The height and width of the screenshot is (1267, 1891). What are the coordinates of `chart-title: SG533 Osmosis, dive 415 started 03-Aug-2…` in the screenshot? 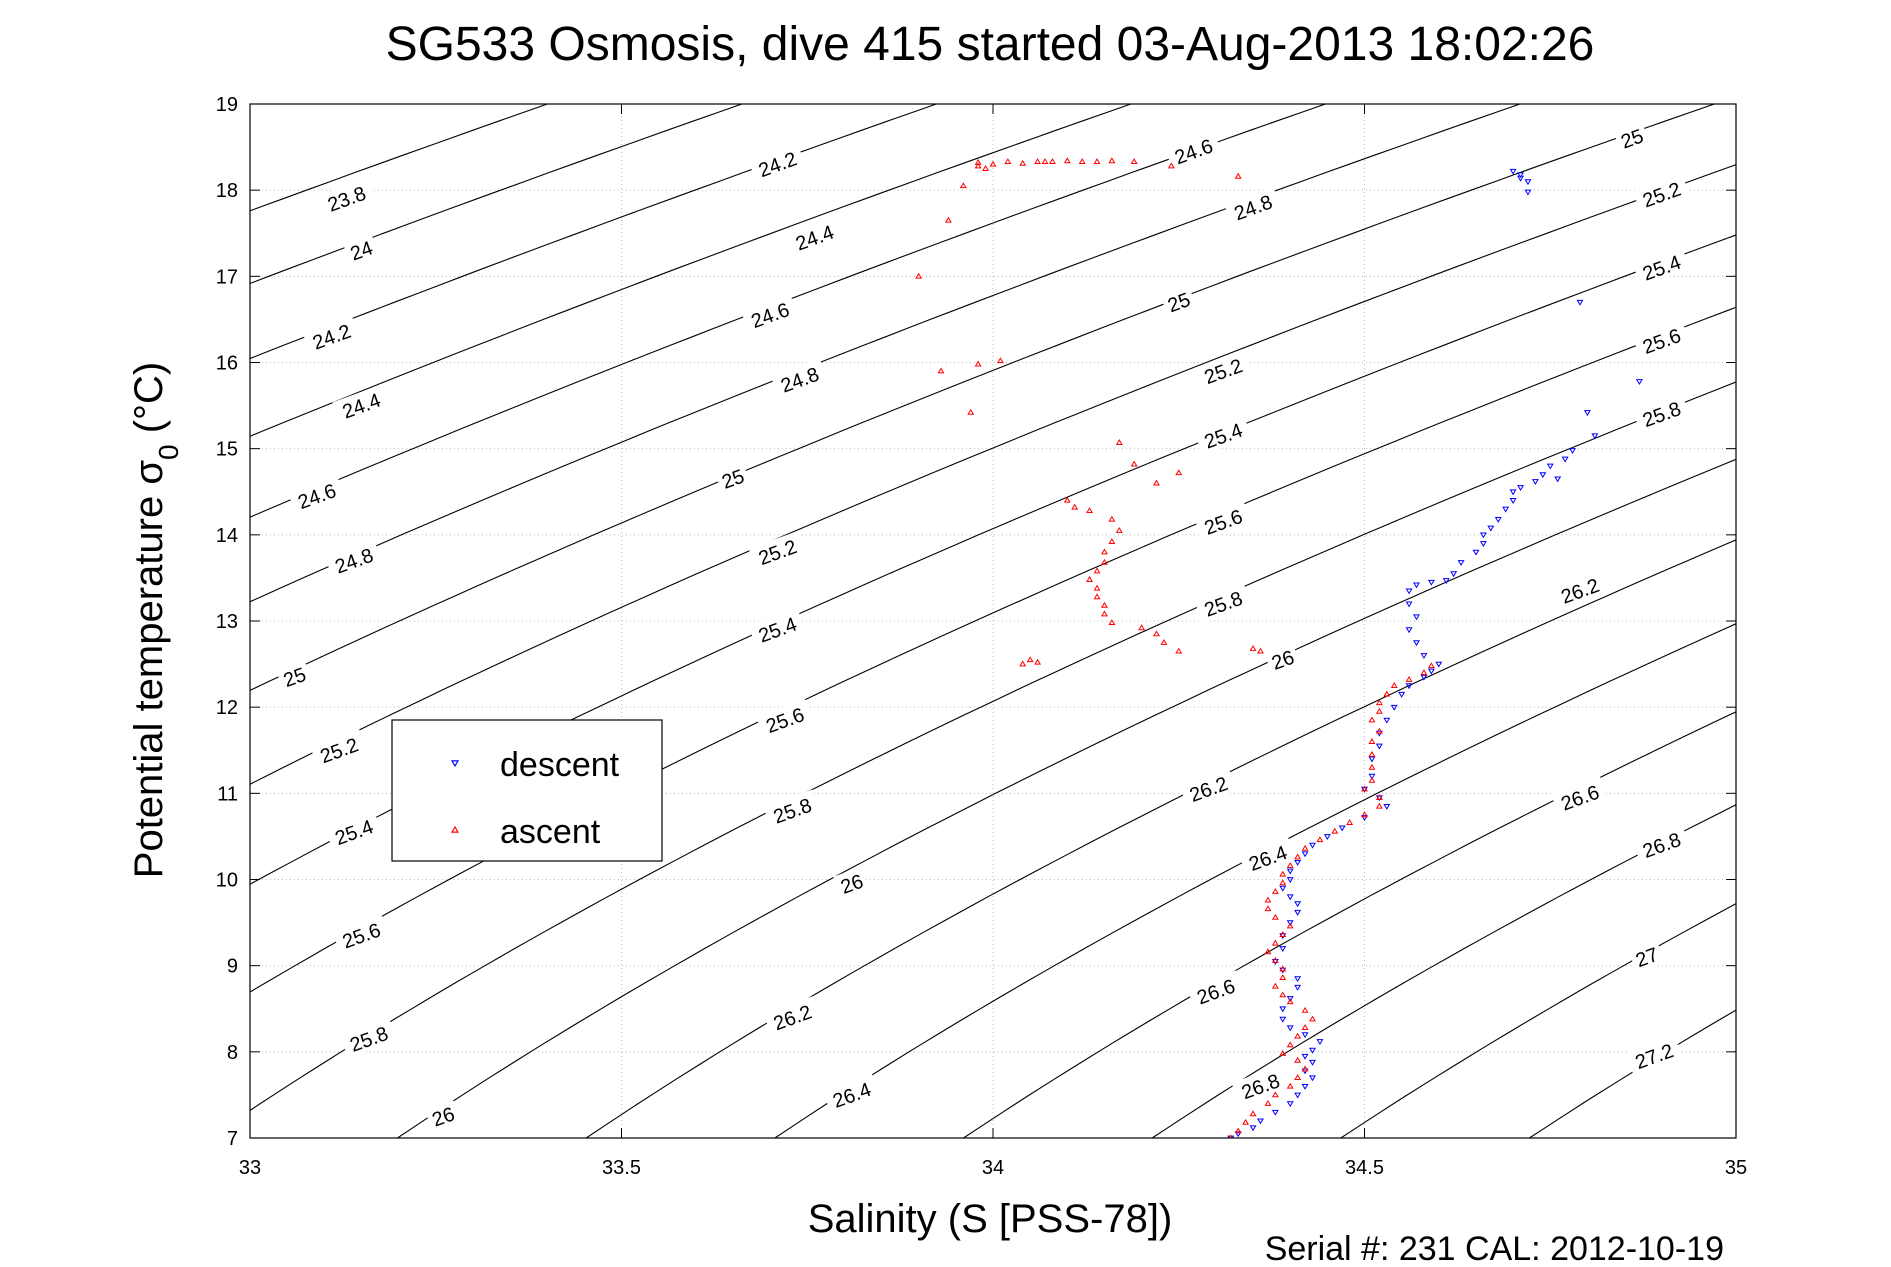 It's located at (990, 44).